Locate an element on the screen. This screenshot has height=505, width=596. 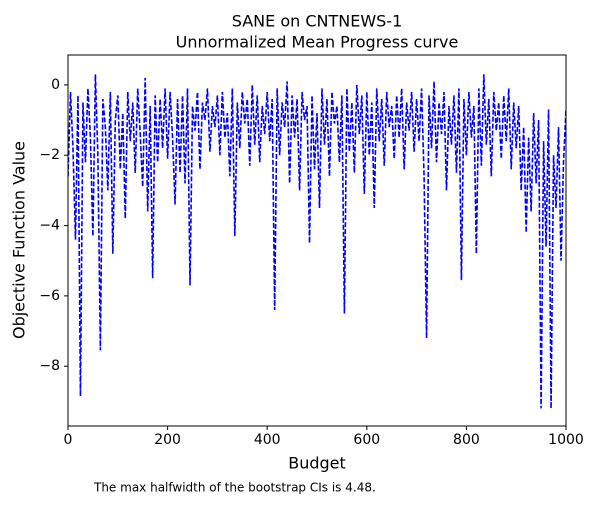
chart-title: SANE on CNTNEWS-1 is located at coordinates (317, 21).